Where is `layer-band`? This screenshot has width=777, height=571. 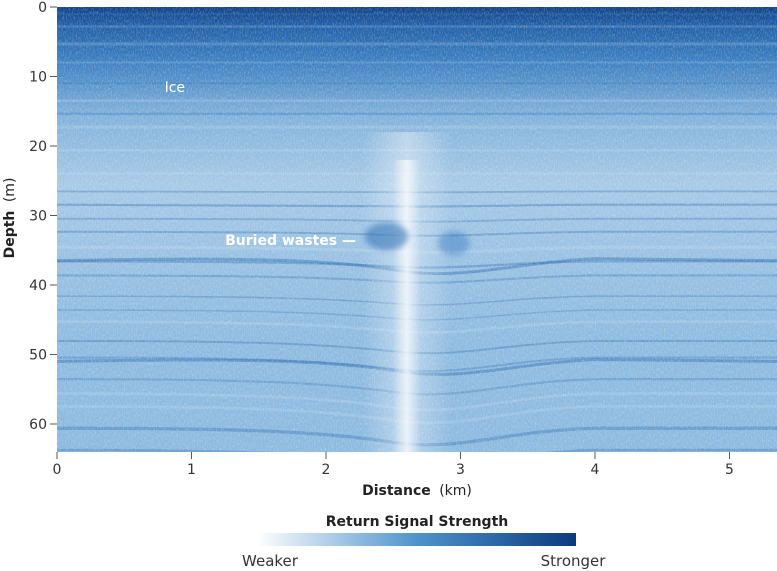
layer-band is located at coordinates (417, 450).